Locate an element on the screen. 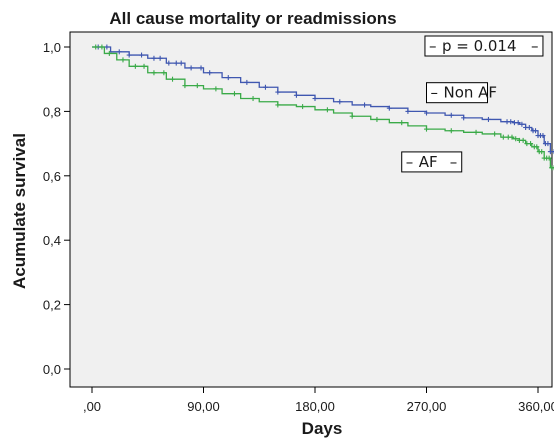  y-tick-label: 1,0 is located at coordinates (52, 47).